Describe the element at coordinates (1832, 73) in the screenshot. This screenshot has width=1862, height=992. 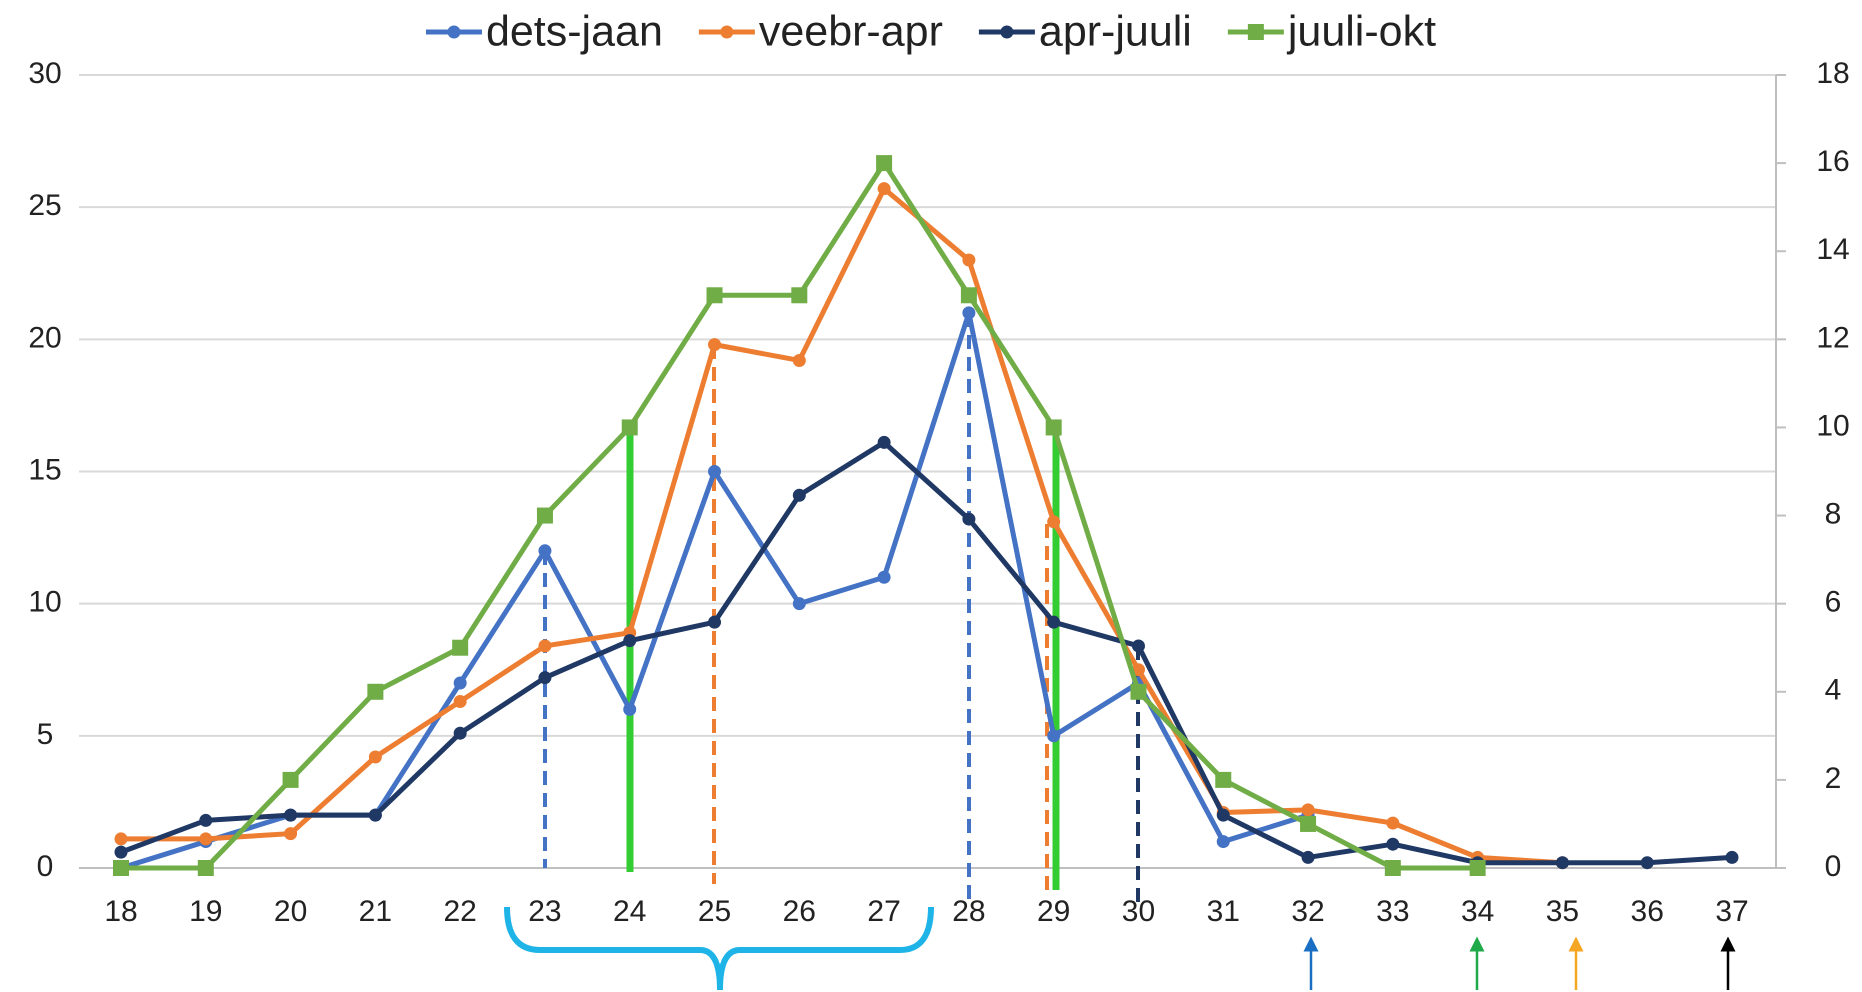
I see `y2-tick-label: 18` at that location.